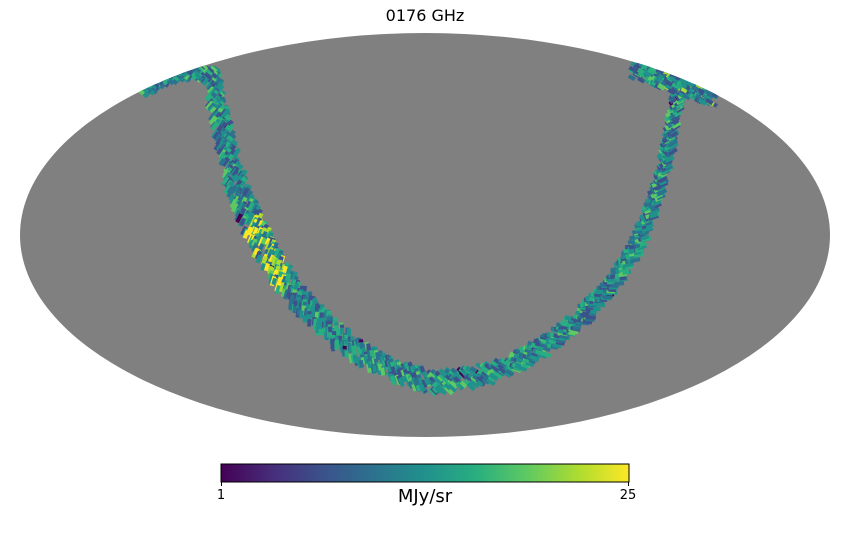 This screenshot has width=850, height=544. Describe the element at coordinates (425, 15) in the screenshot. I see `map-title: 0176 GHz` at that location.